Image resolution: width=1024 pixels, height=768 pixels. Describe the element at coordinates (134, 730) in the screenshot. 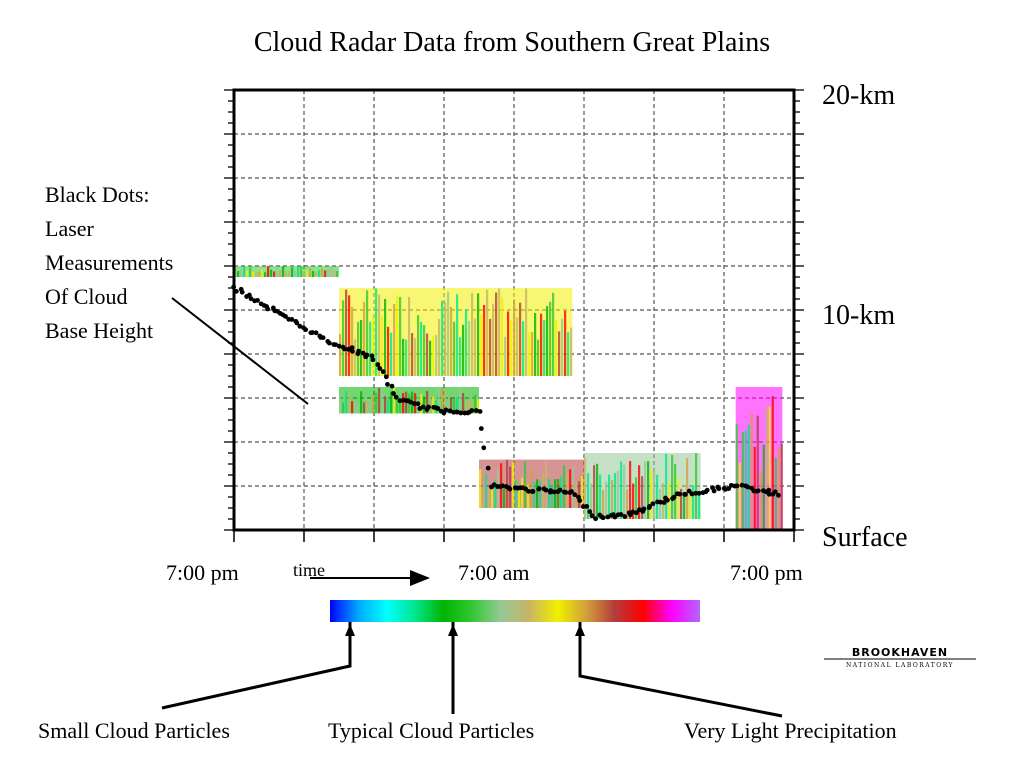

I see `colorbar-label-small: Small Cloud Particles` at that location.